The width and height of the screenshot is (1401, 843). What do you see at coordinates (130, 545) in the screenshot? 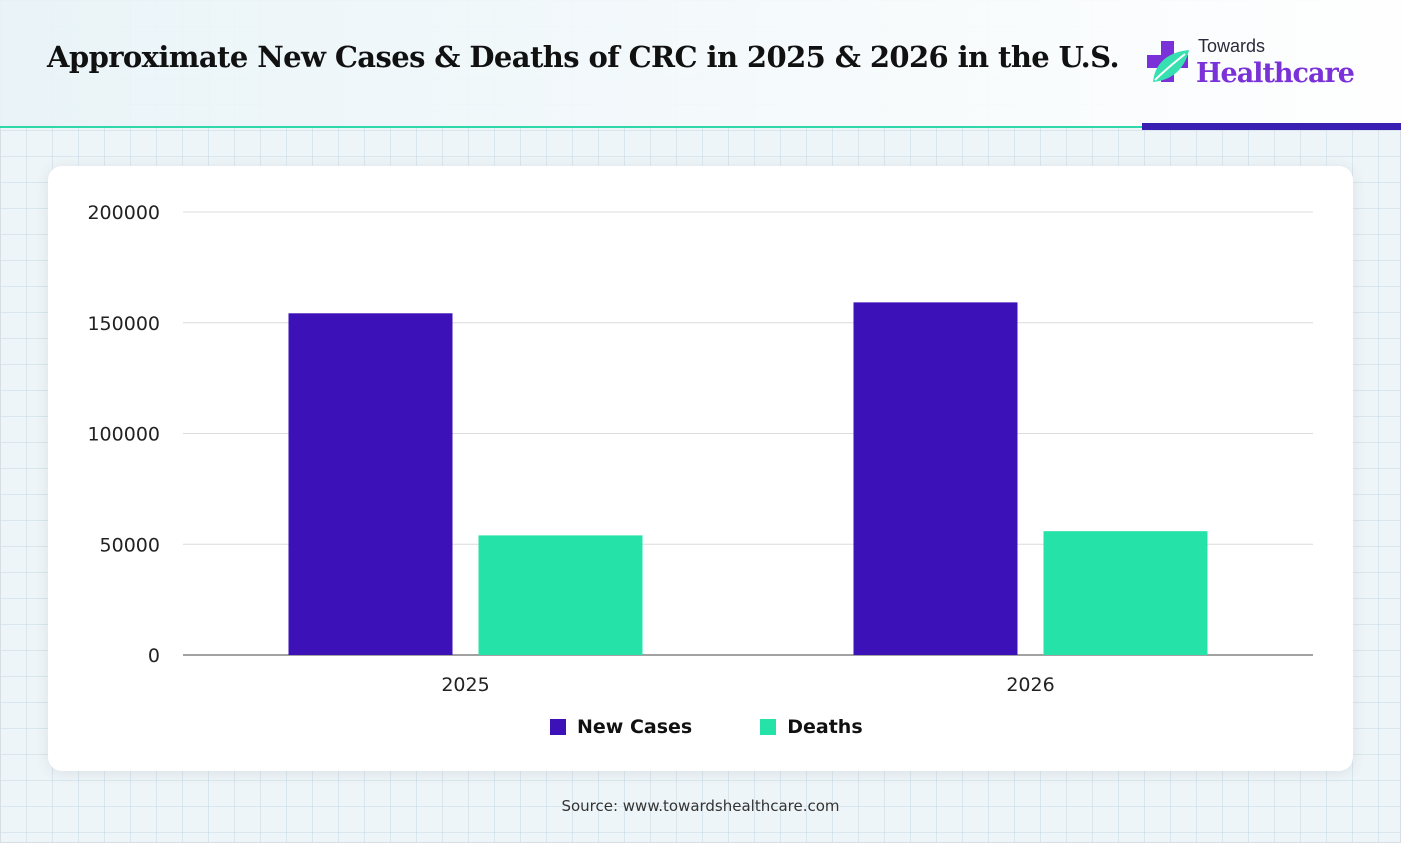
I see `y-tick-label: 50000` at bounding box center [130, 545].